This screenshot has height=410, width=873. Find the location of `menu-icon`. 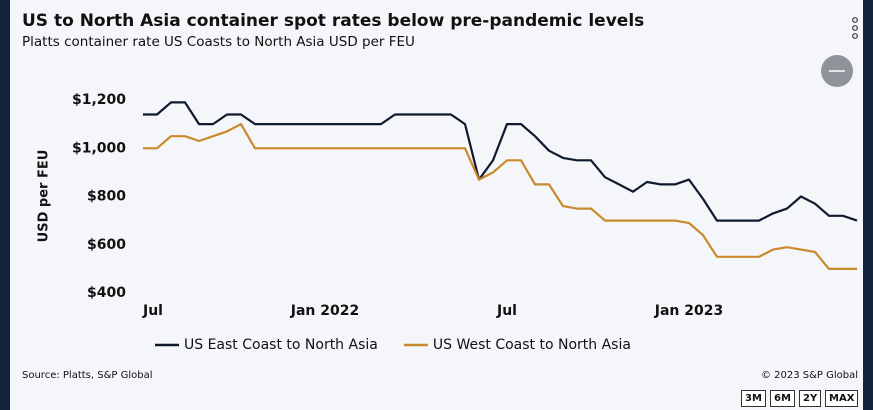

menu-icon is located at coordinates (855, 28).